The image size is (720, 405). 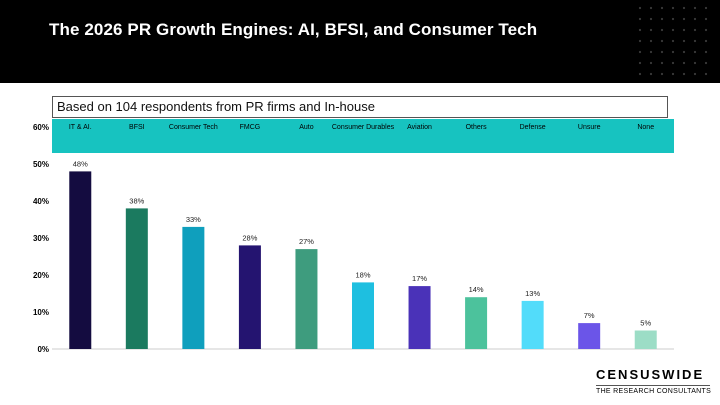 What do you see at coordinates (136, 200) in the screenshot?
I see `bar-value-label: 38%` at bounding box center [136, 200].